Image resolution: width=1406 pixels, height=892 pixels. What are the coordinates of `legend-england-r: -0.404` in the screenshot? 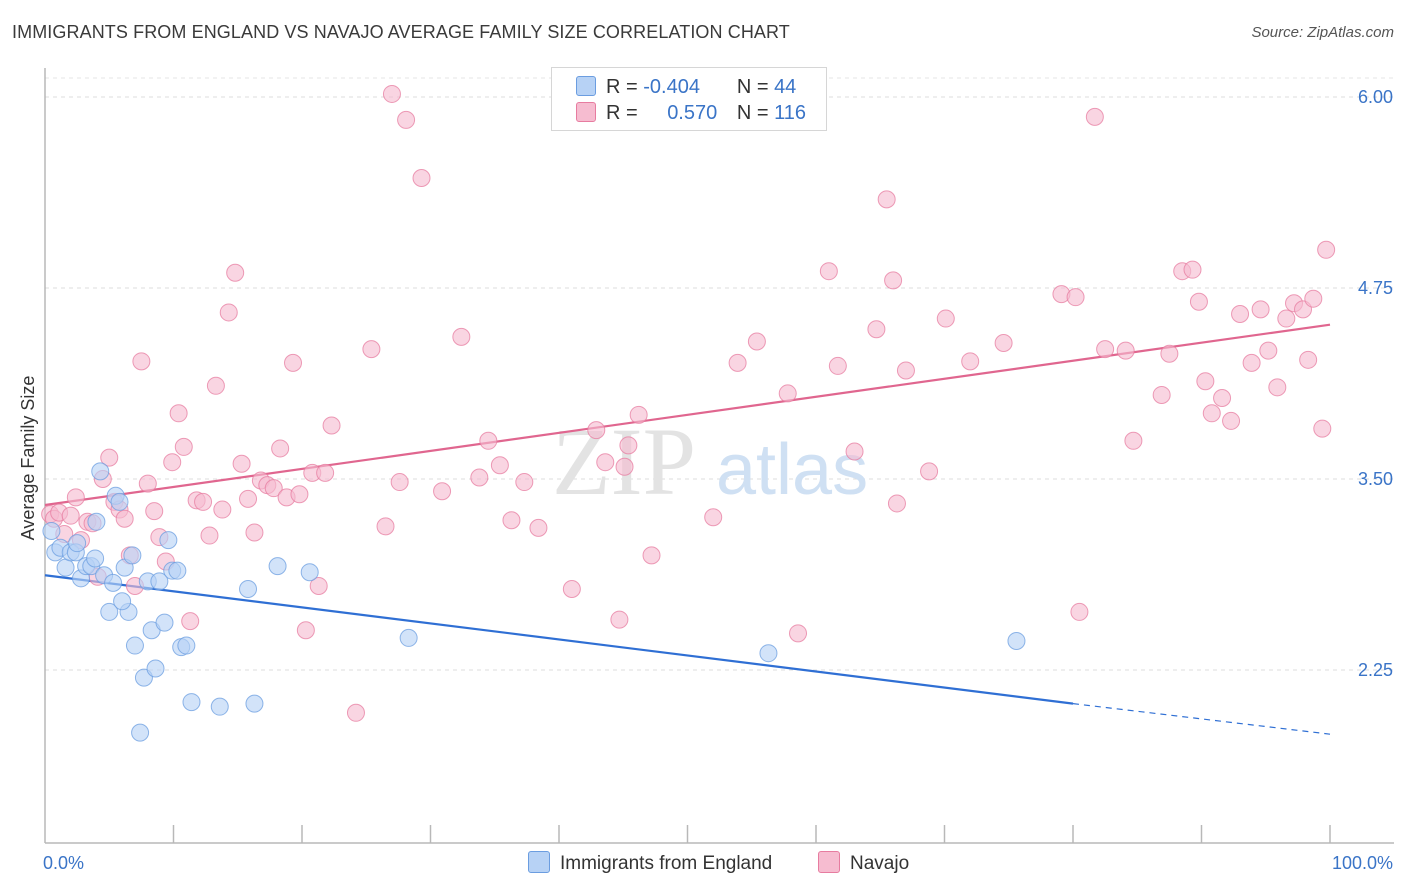 It's located at (671, 87).